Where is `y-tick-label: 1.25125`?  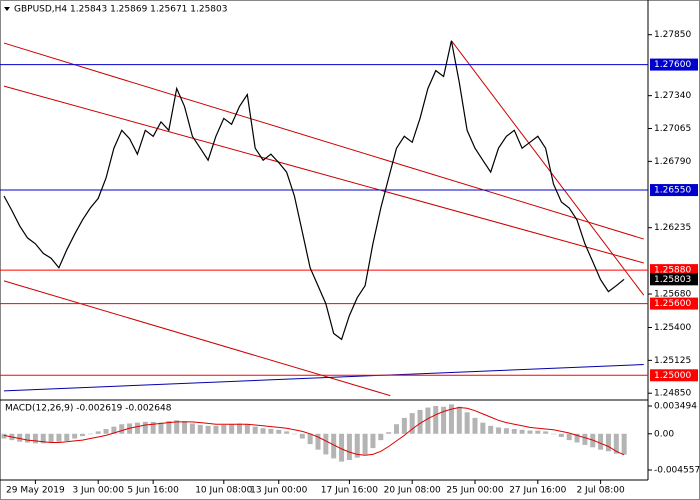 y-tick-label: 1.25125 is located at coordinates (672, 361).